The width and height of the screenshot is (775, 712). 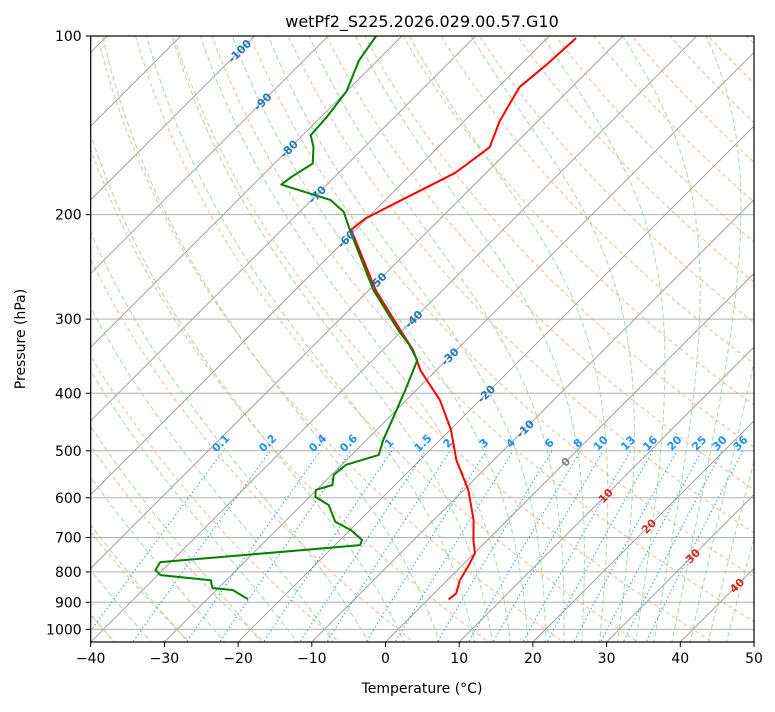 I want to click on x-tick-label: 0, so click(x=385, y=659).